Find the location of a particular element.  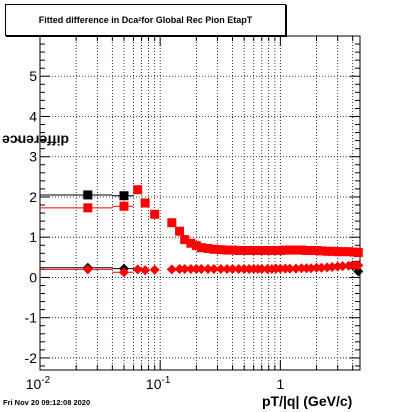

x-tick-label: 10⁻² is located at coordinates (38, 383).